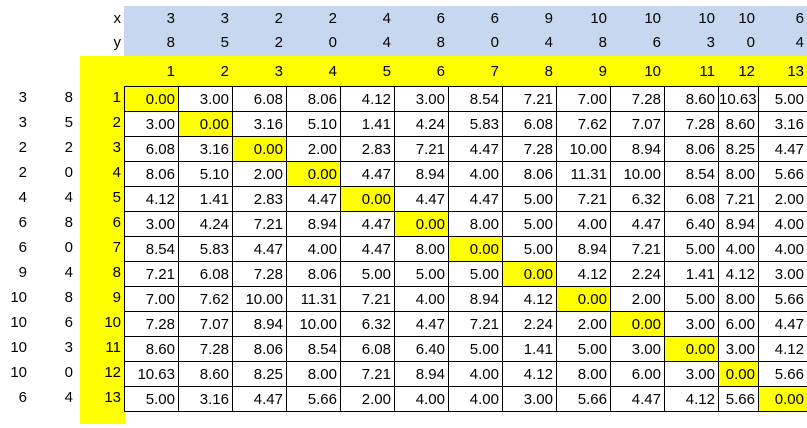 Image resolution: width=807 pixels, height=428 pixels. Describe the element at coordinates (314, 124) in the screenshot. I see `distance-cell: 5.10` at that location.